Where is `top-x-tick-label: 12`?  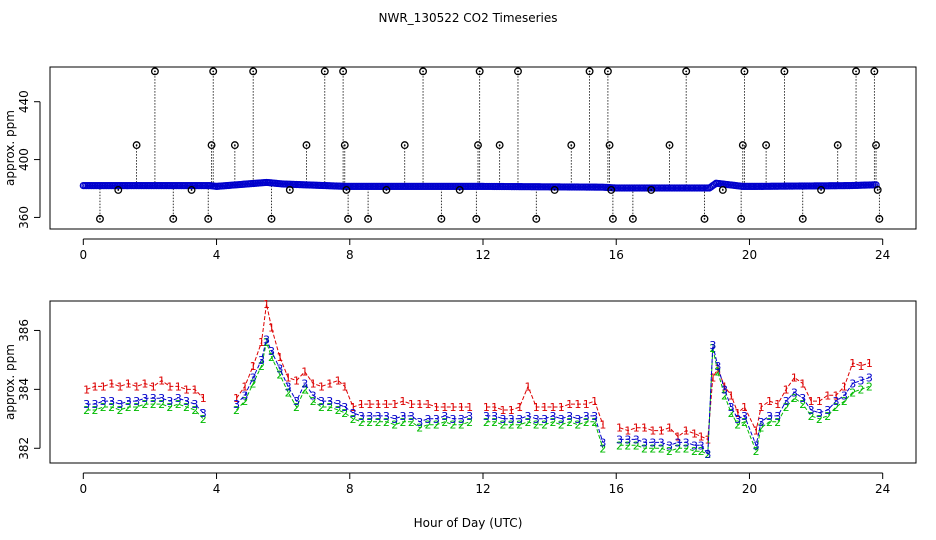
top-x-tick-label: 12 is located at coordinates (482, 255).